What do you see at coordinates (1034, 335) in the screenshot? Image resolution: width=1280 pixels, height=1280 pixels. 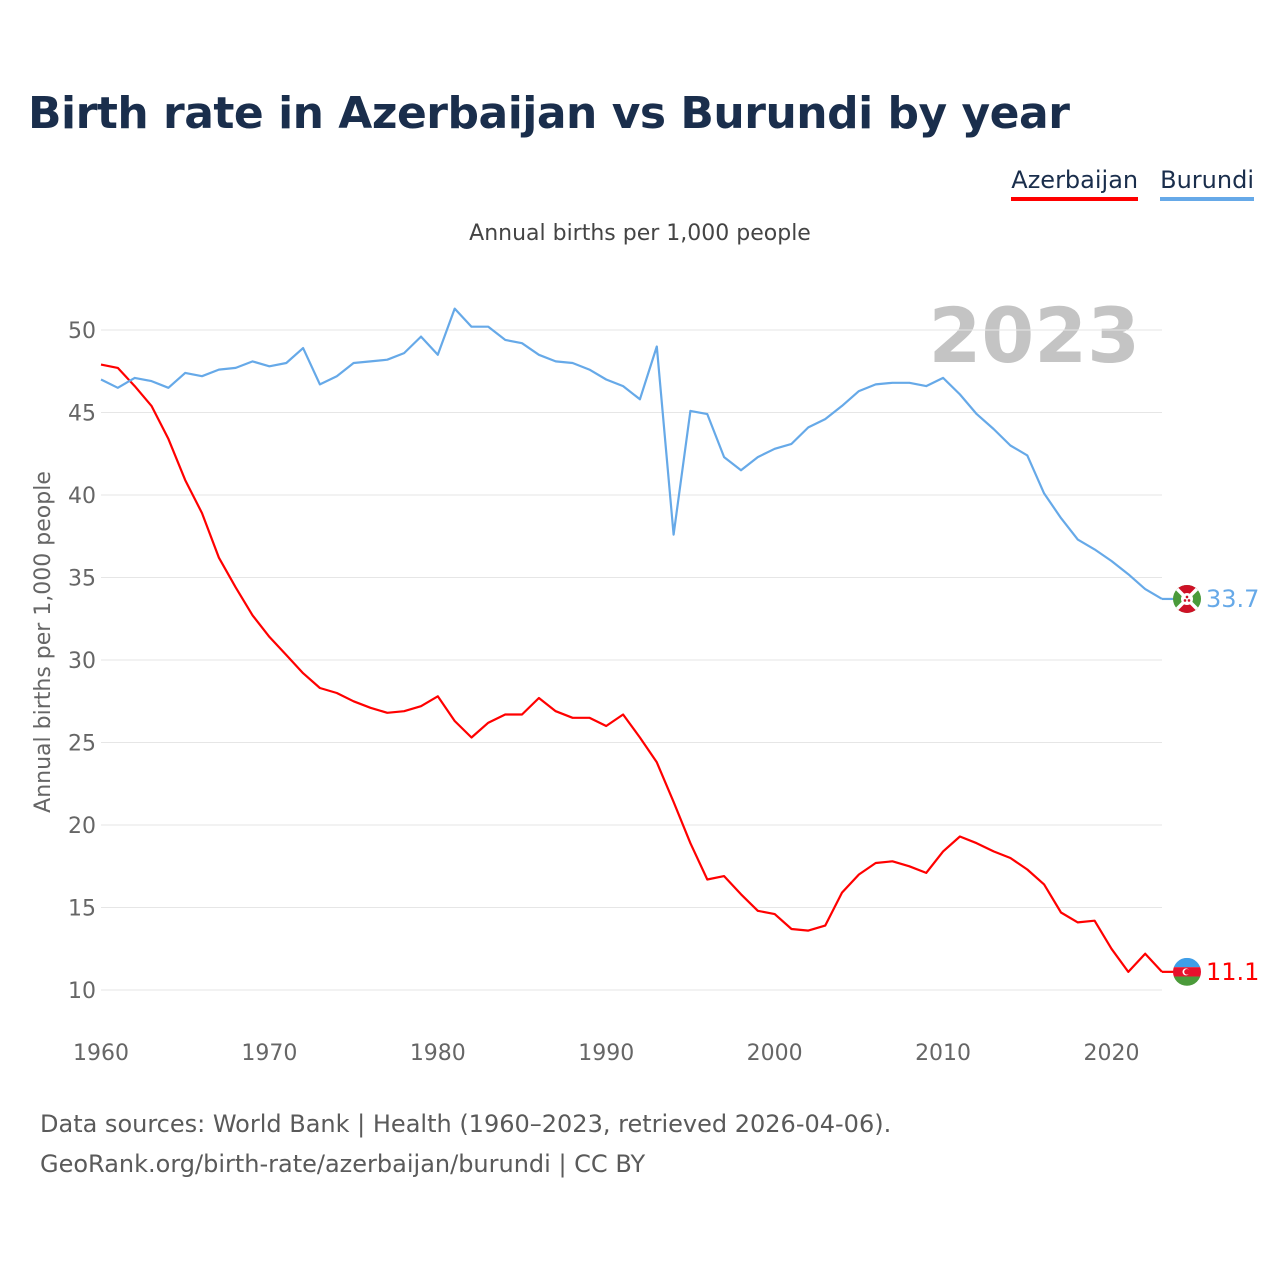 I see `year-indicator: 2023` at bounding box center [1034, 335].